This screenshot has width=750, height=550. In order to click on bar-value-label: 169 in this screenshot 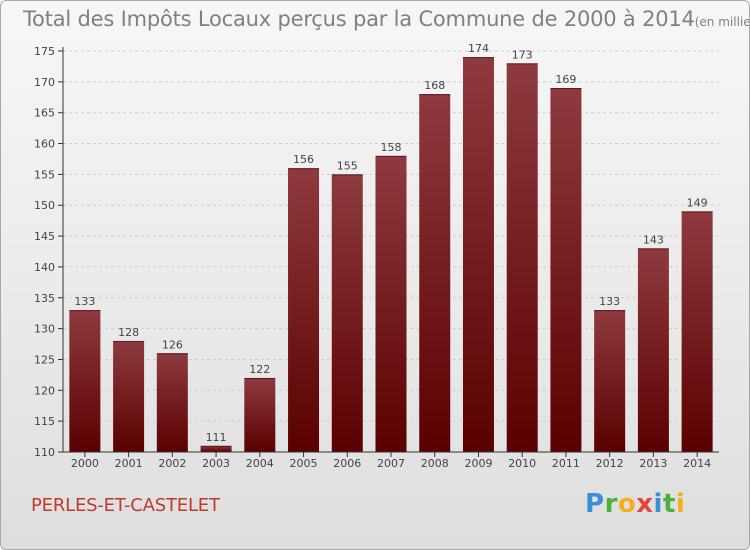, I will do `click(565, 79)`.